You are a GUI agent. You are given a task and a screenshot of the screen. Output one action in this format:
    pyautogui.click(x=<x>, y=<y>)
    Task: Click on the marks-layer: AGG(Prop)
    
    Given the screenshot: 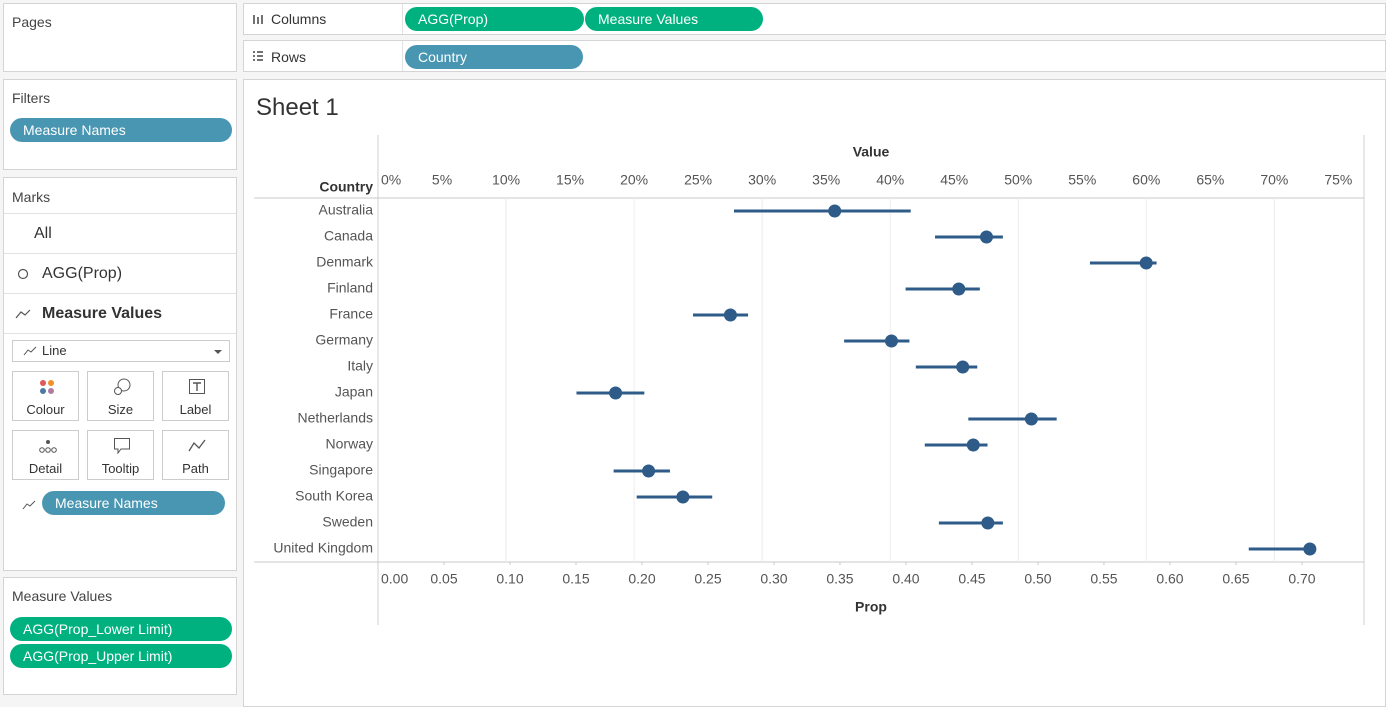 What is the action you would take?
    pyautogui.click(x=120, y=273)
    